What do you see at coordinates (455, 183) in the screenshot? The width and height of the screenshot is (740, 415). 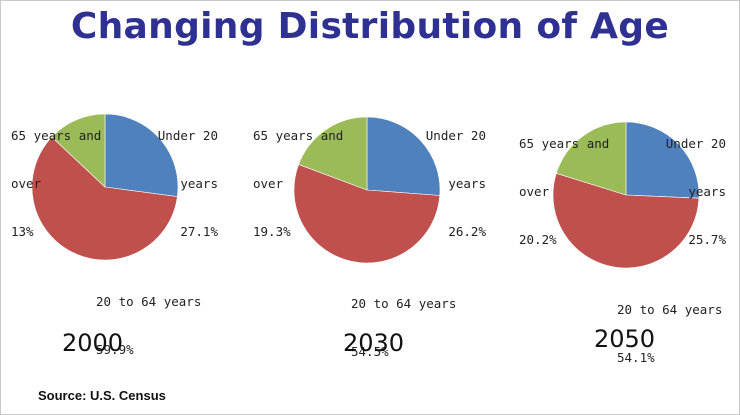 I see `pie-2030-label-under-20: Under 20 years 26.2%` at bounding box center [455, 183].